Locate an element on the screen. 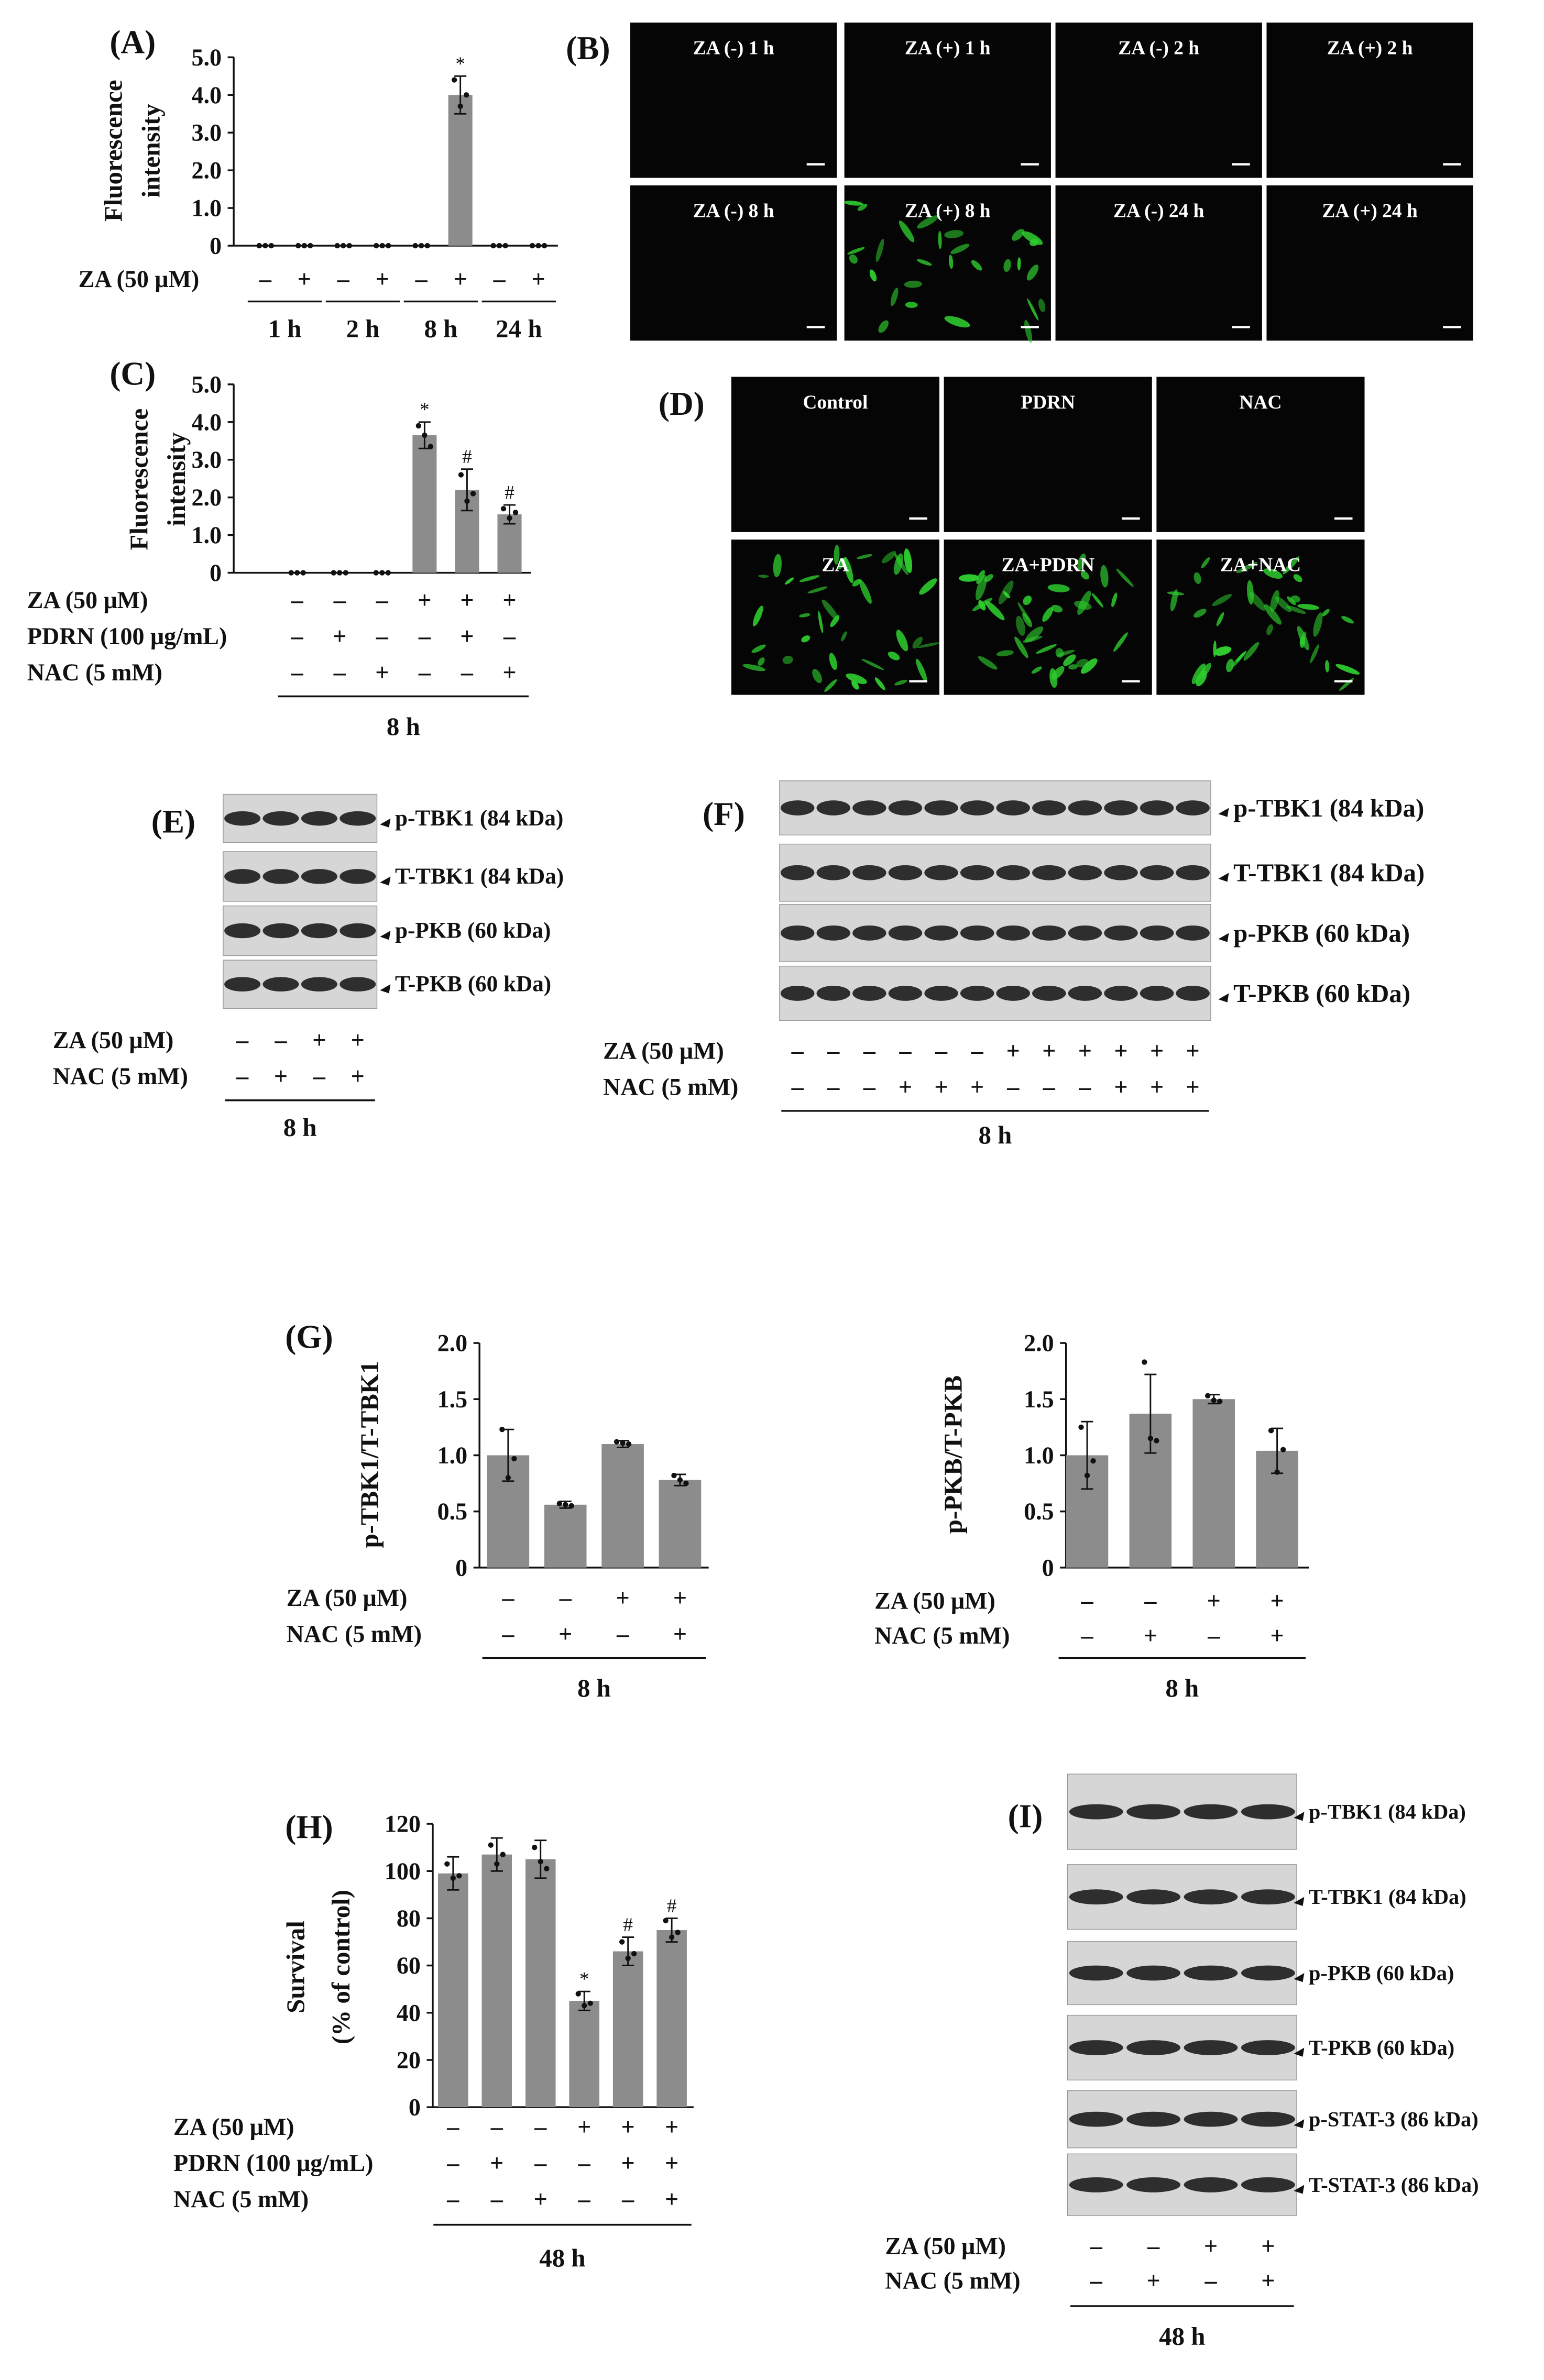 Image resolution: width=1544 pixels, height=2380 pixels. y-tick-label: 0.5 is located at coordinates (453, 1512).